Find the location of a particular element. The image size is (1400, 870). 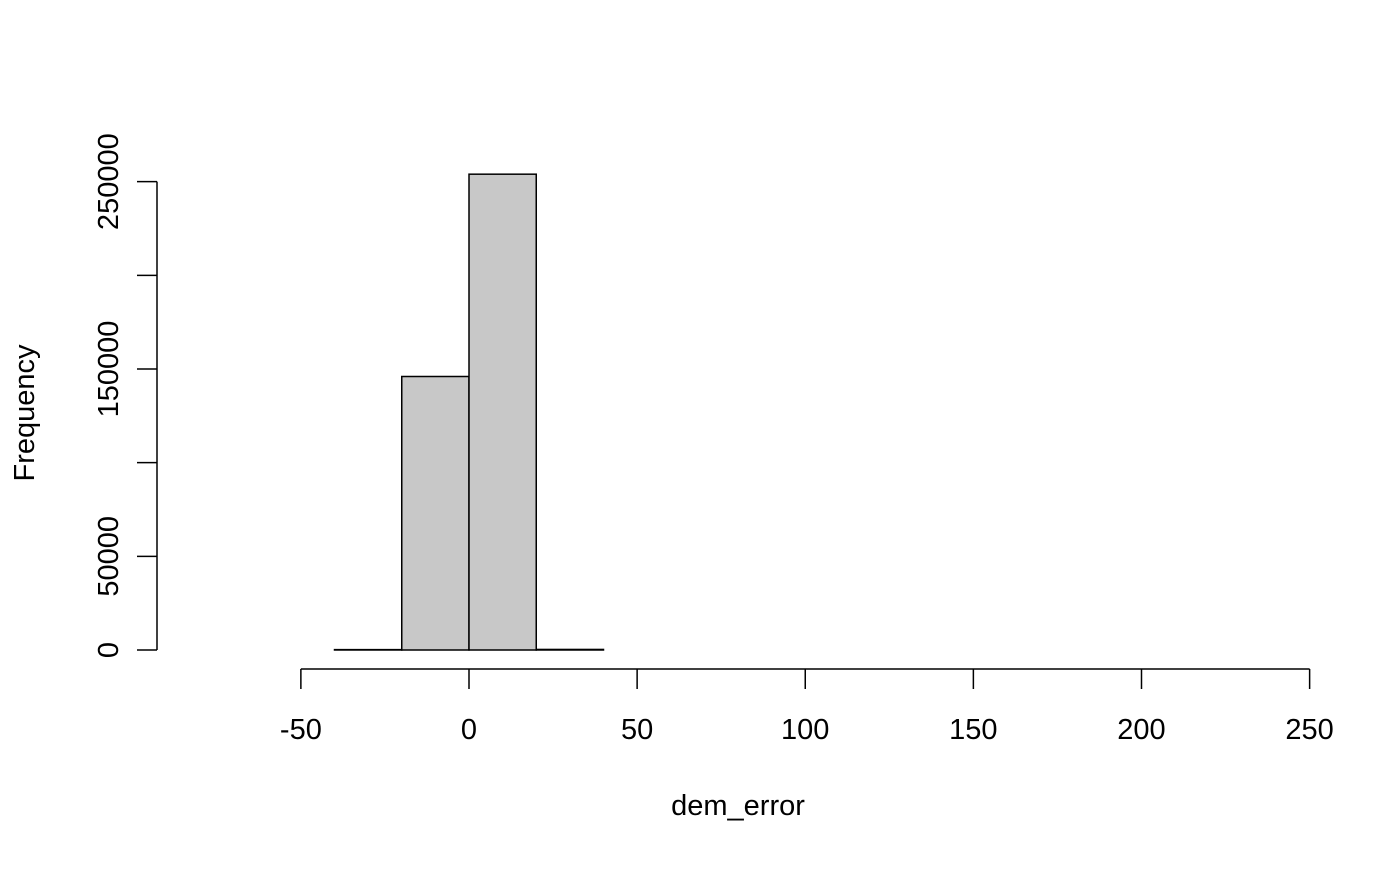

y-axis-label: Frequency is located at coordinates (25, 413).